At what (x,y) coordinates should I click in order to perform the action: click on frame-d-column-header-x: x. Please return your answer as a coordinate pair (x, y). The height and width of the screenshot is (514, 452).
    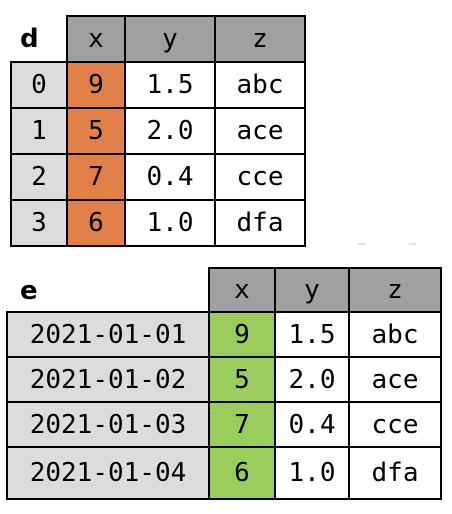
    Looking at the image, I should click on (96, 39).